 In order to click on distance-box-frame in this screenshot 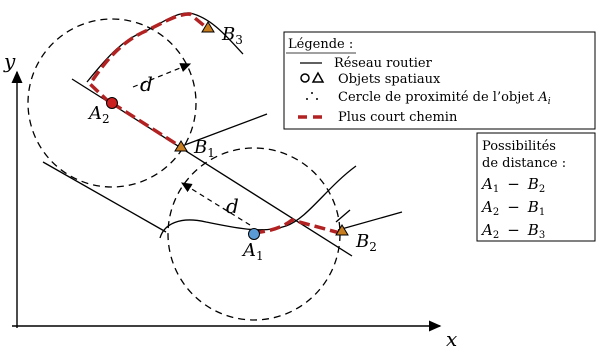, I will do `click(536, 187)`.